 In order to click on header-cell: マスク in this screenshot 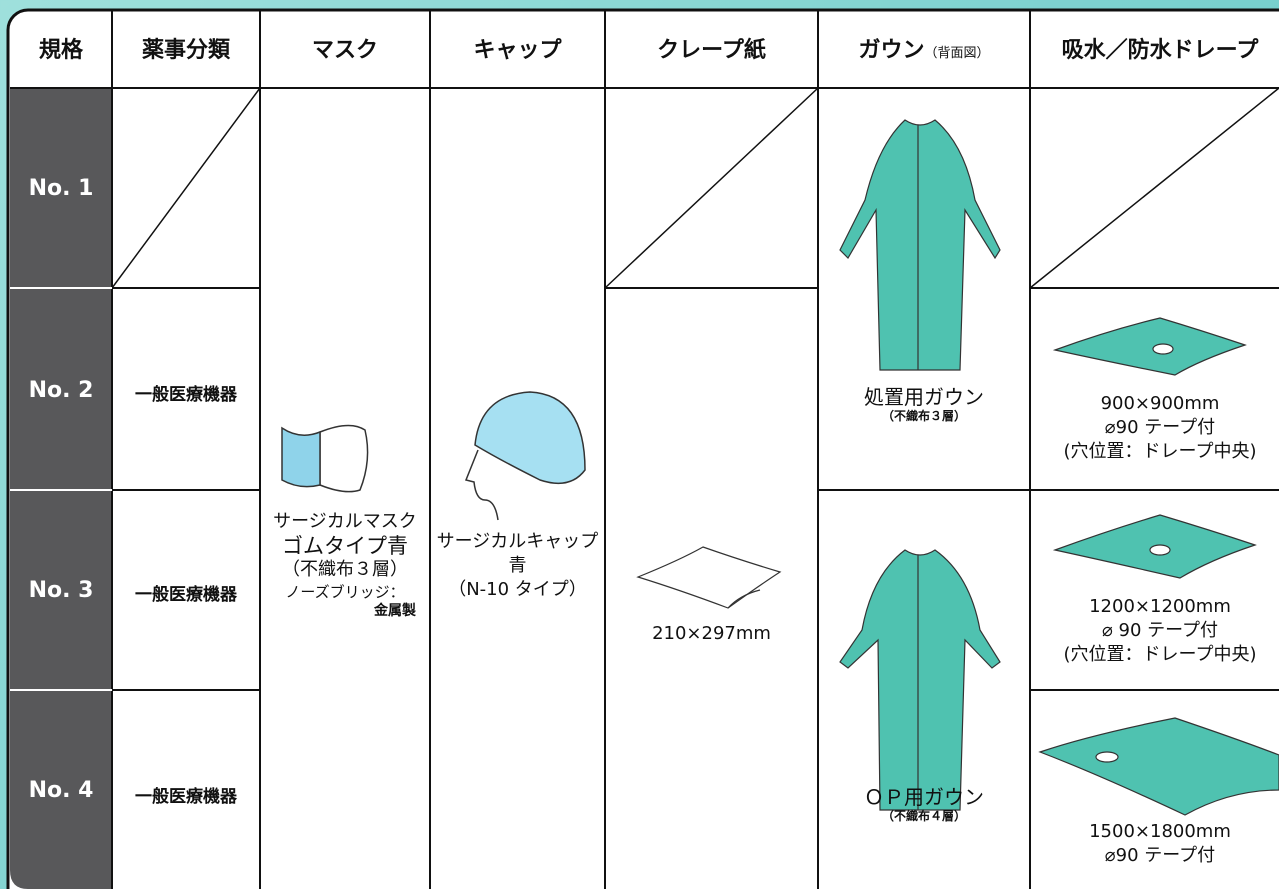, I will do `click(344, 50)`.